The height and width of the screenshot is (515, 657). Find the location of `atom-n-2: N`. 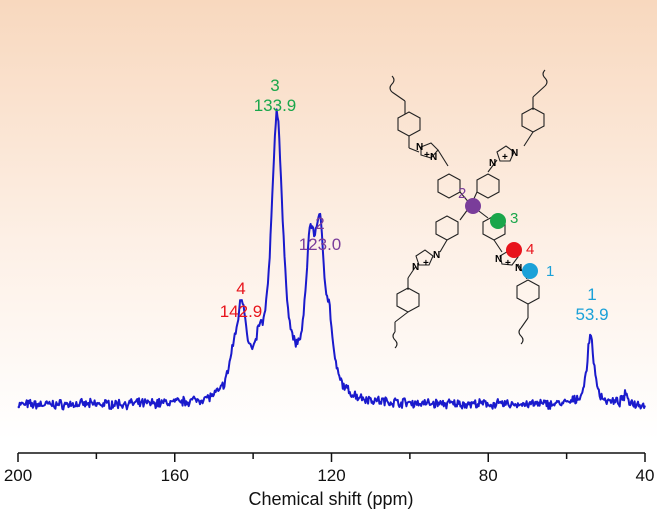

atom-n-2: N is located at coordinates (433, 157).